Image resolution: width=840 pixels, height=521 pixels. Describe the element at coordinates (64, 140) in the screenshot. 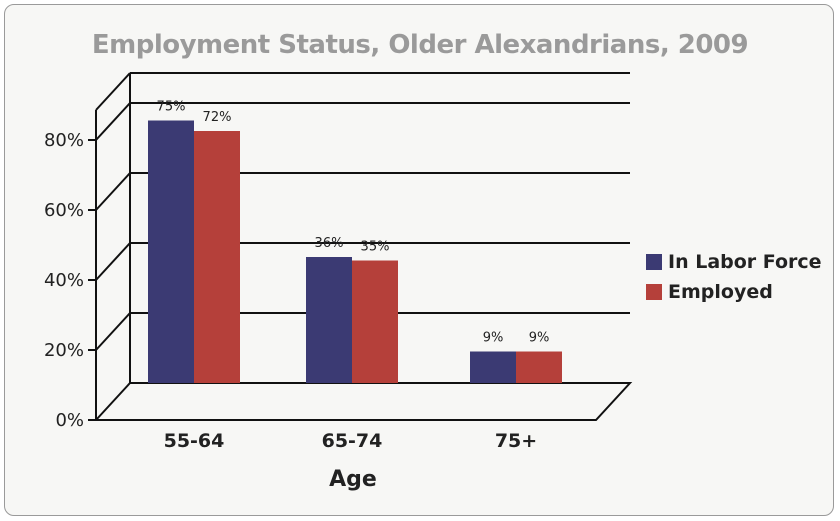

I see `y-tick-label: 80%` at that location.